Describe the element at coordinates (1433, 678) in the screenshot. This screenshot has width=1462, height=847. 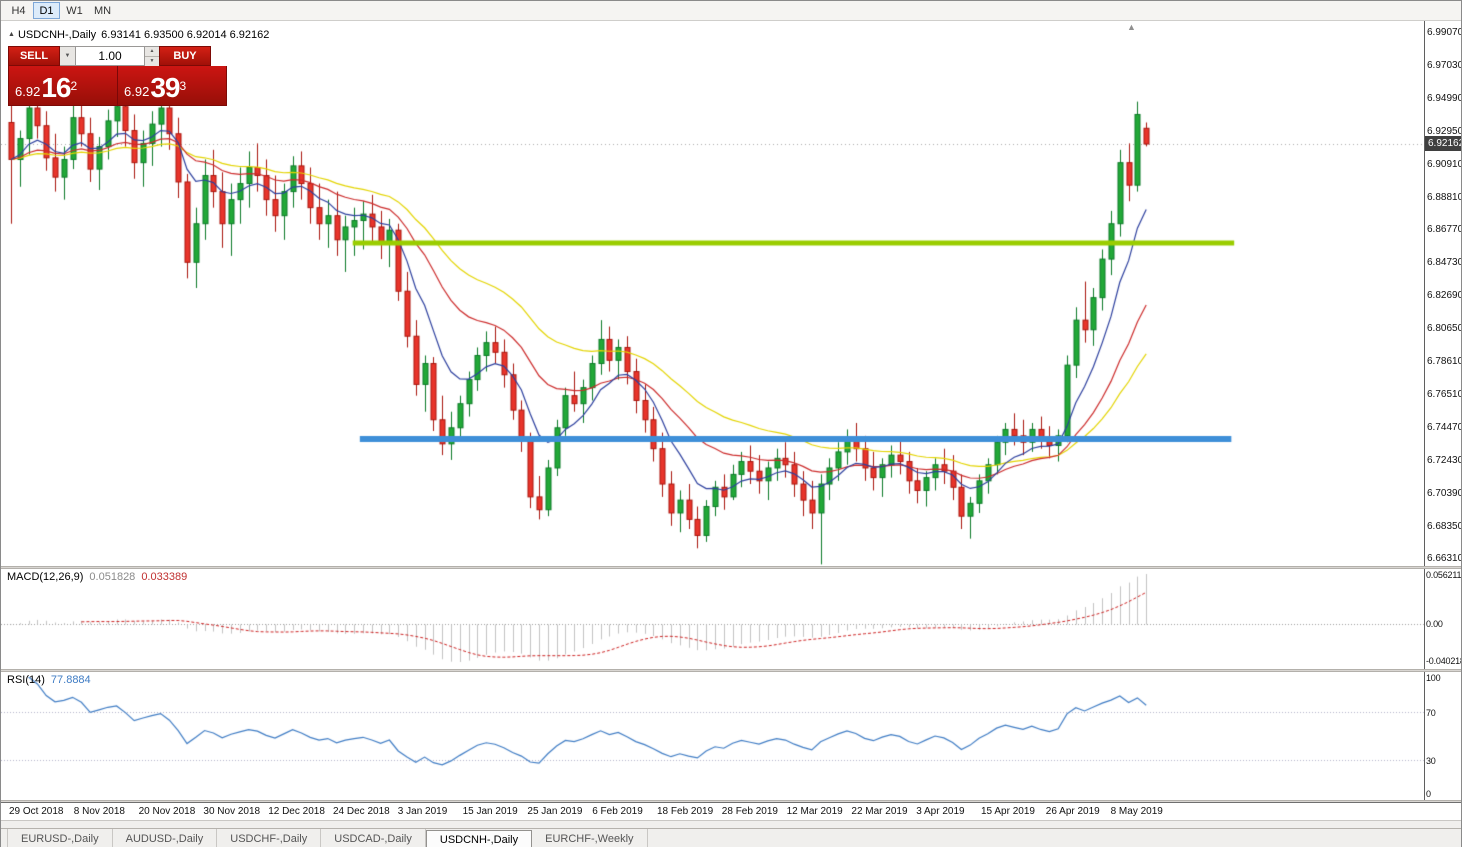
I see `rsi-axis-label: 100` at that location.